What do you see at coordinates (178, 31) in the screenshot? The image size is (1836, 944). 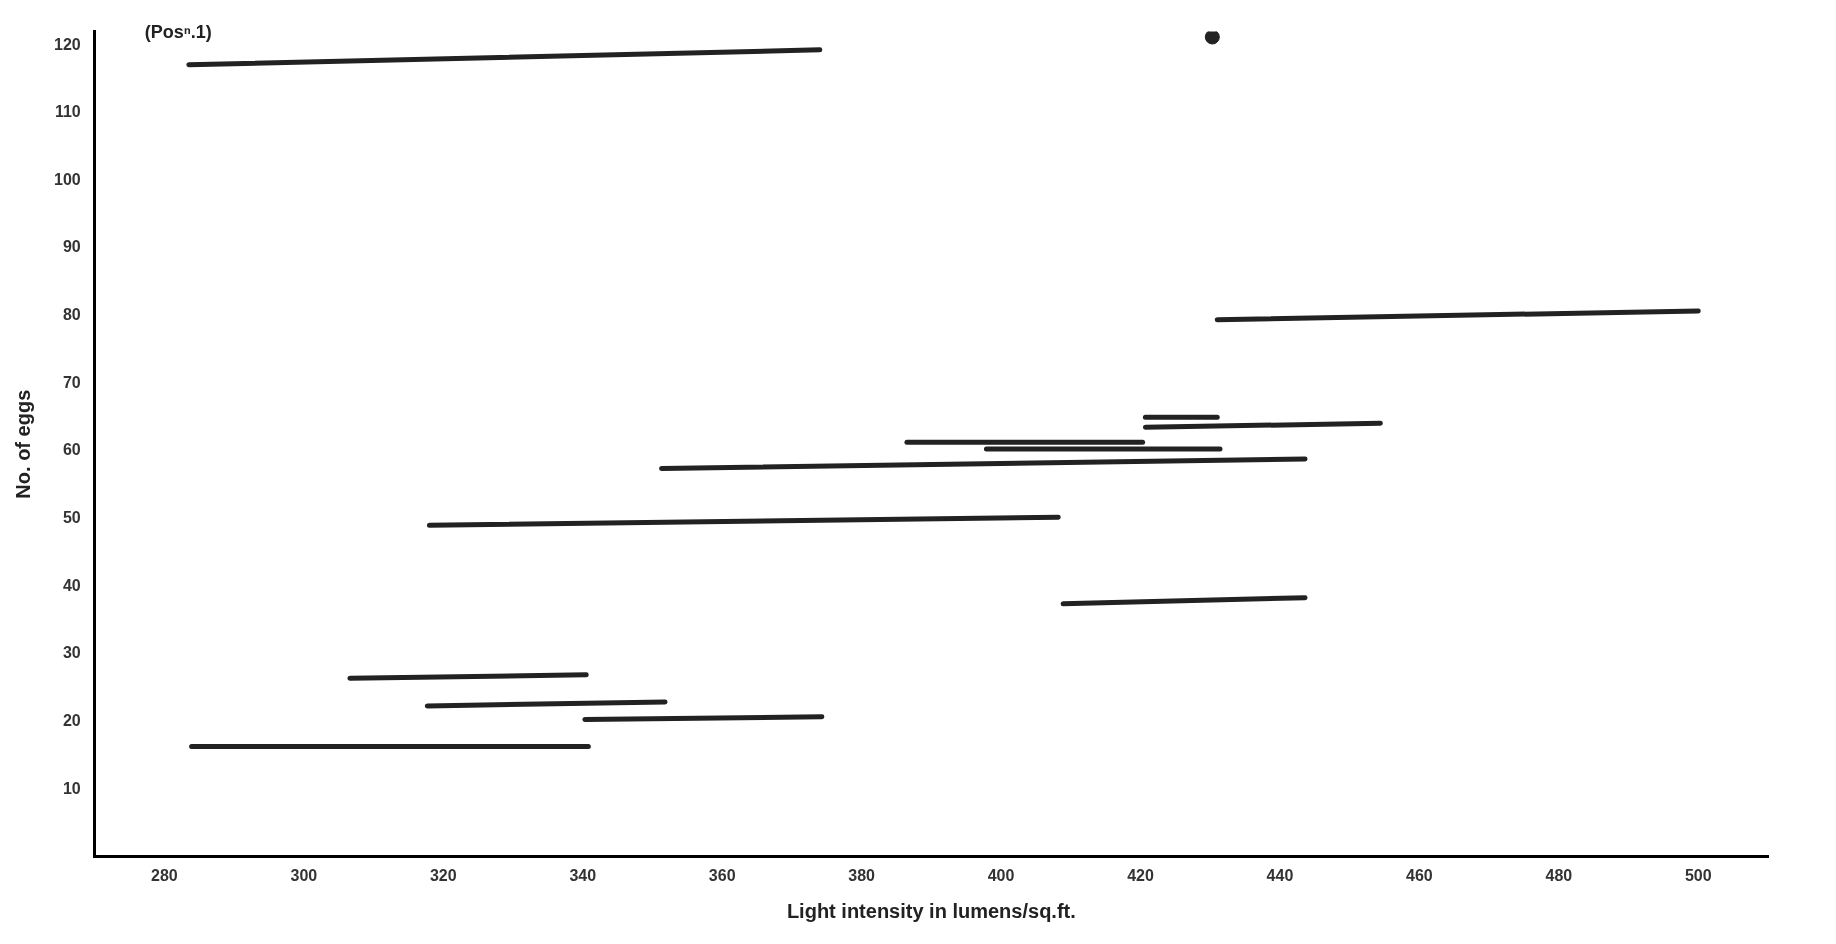 I see `annotation: (Posⁿ.1)` at bounding box center [178, 31].